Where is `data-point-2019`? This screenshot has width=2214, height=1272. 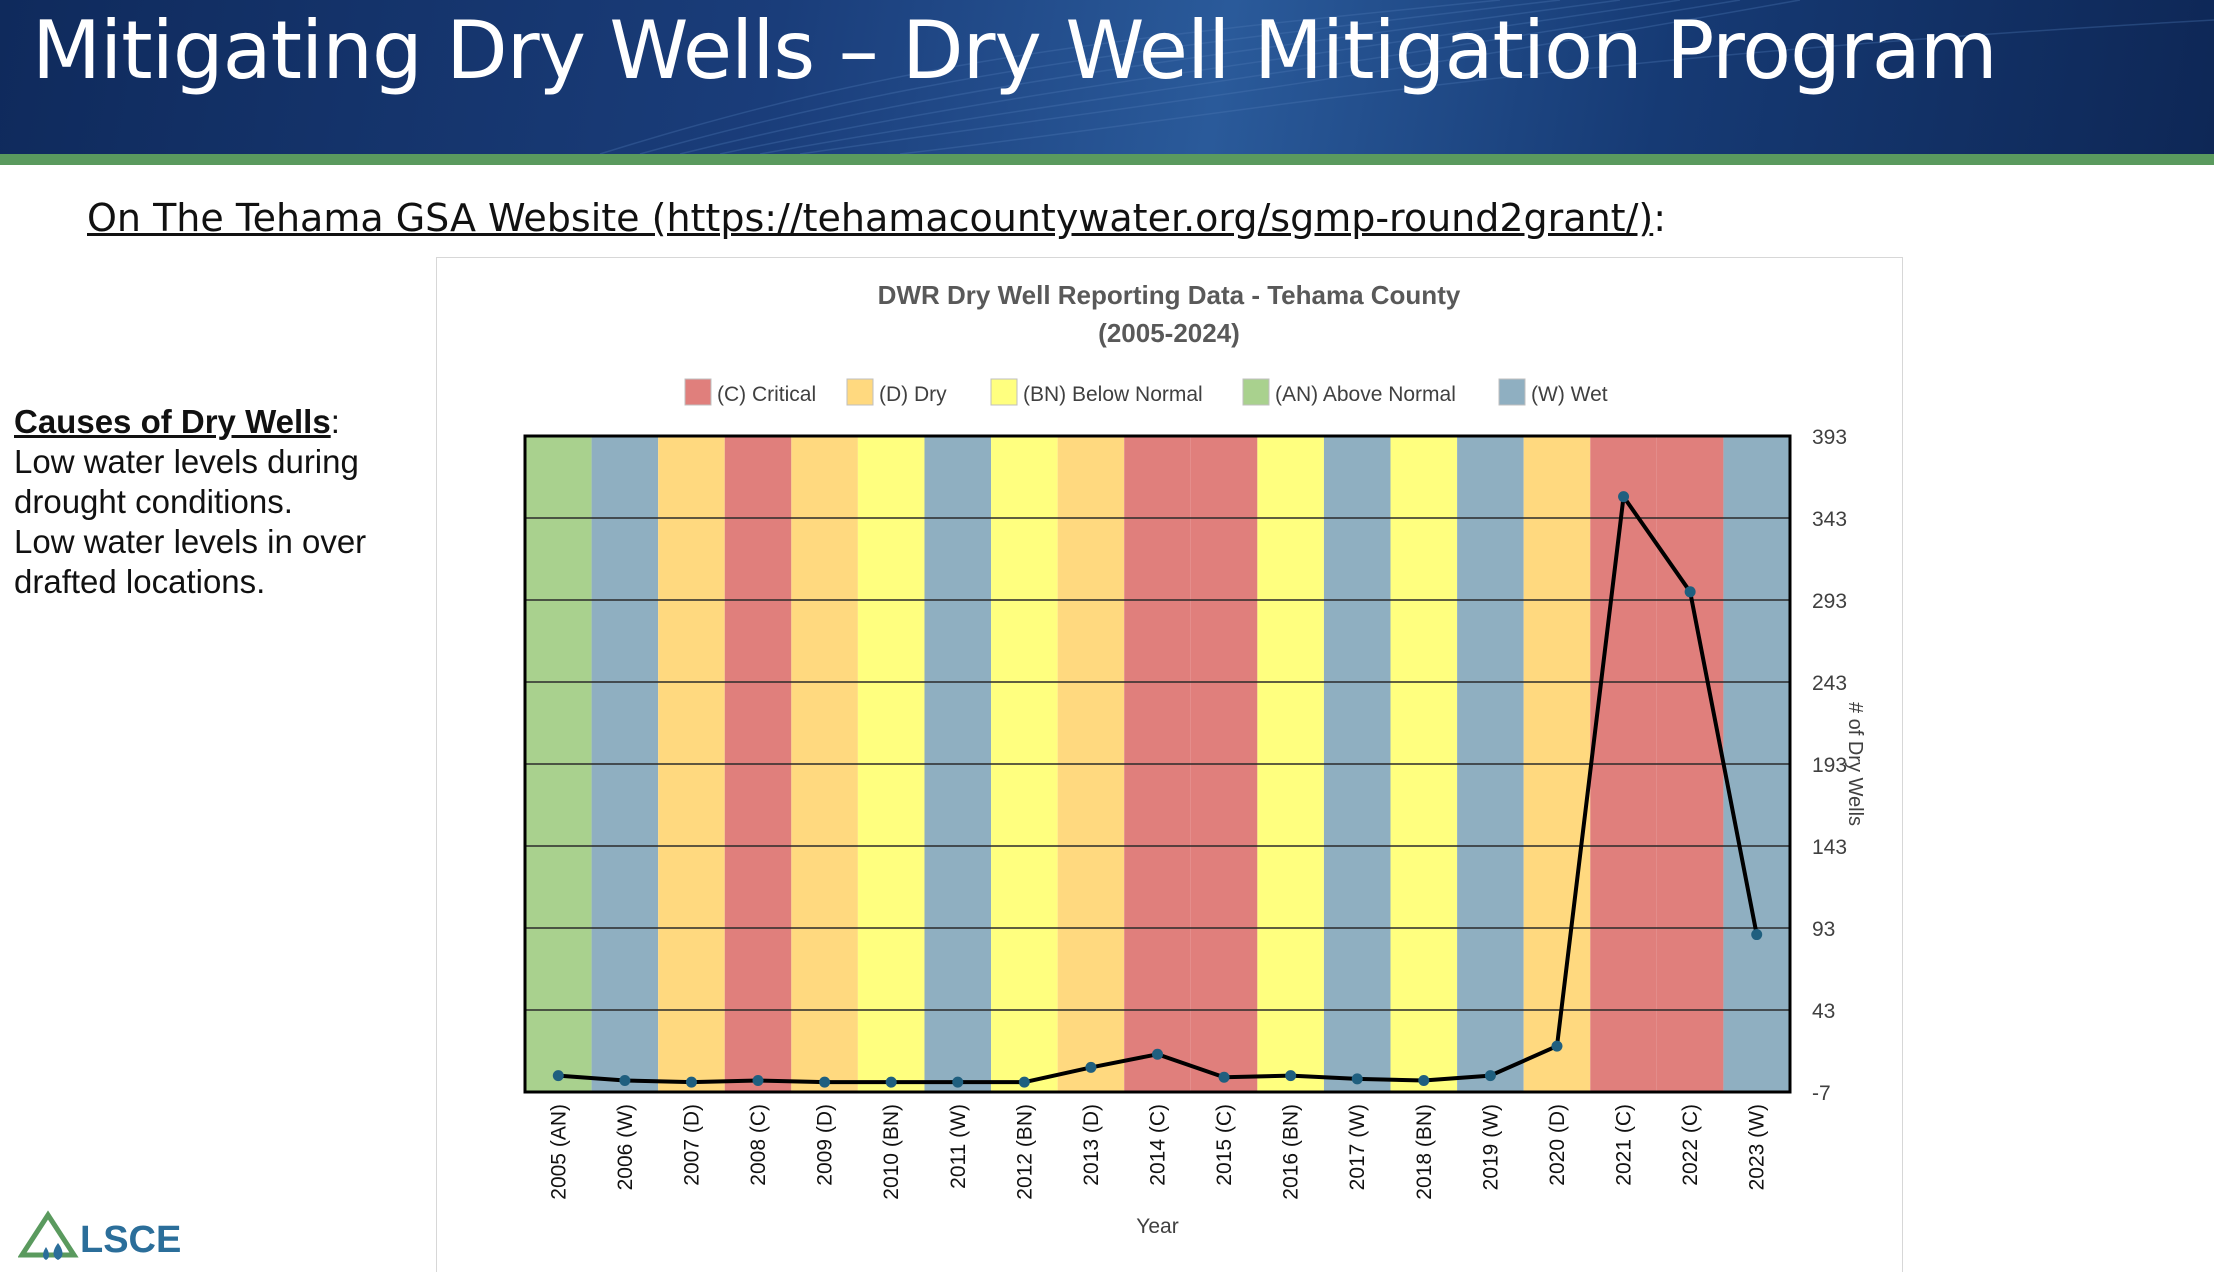
data-point-2019 is located at coordinates (1490, 1076).